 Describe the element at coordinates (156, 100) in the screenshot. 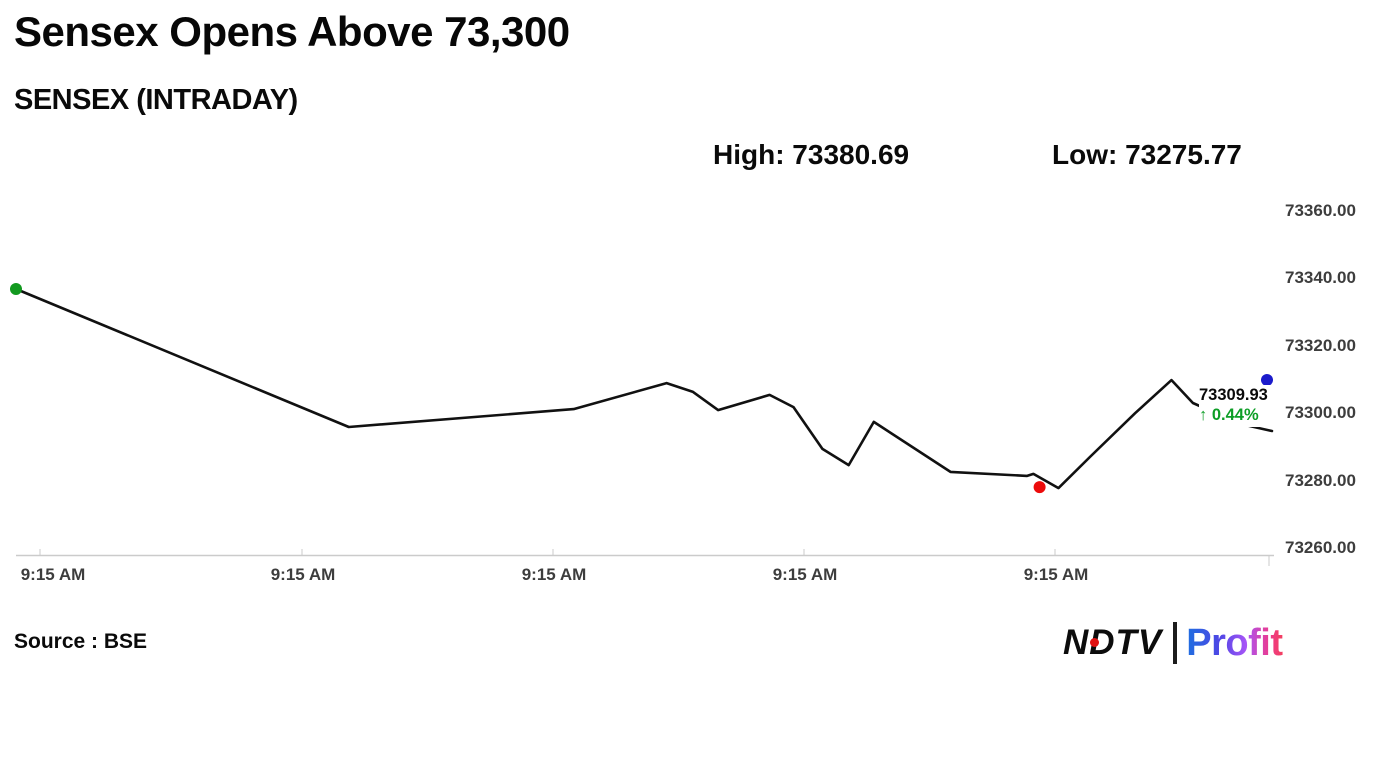

I see `chart-subtitle: SENSEX (INTRADAY)` at that location.